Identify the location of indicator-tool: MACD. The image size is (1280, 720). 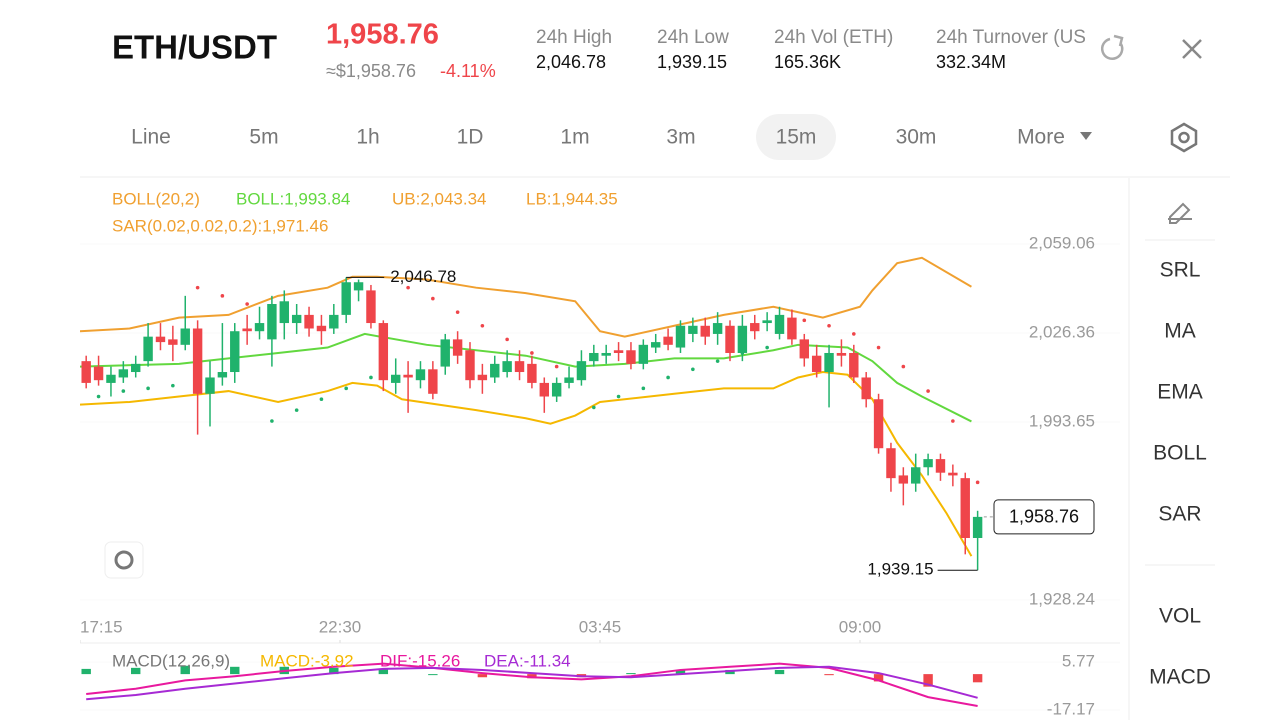
(1180, 677).